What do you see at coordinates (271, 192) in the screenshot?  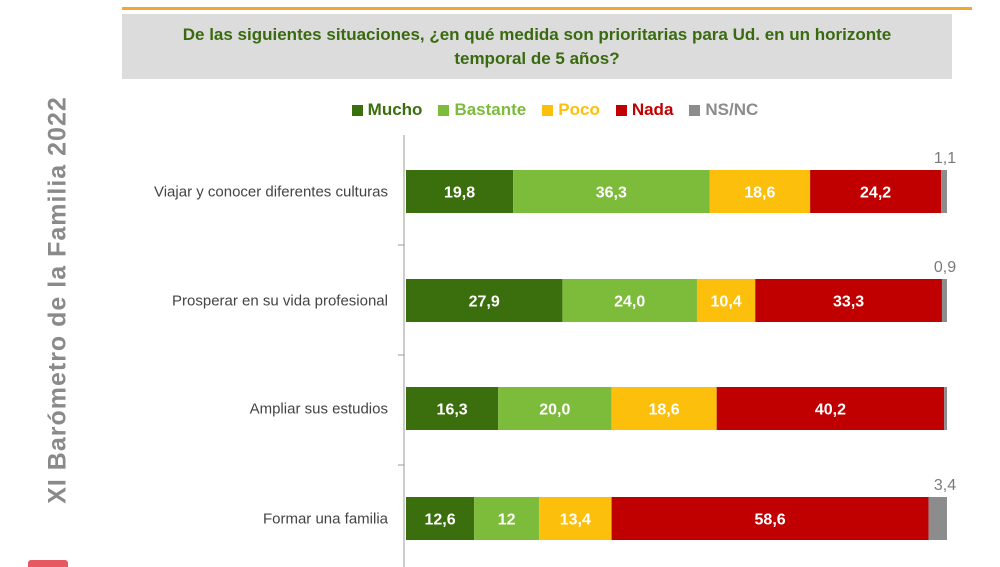 I see `category-label: Viajar y conocer diferentes culturas` at bounding box center [271, 192].